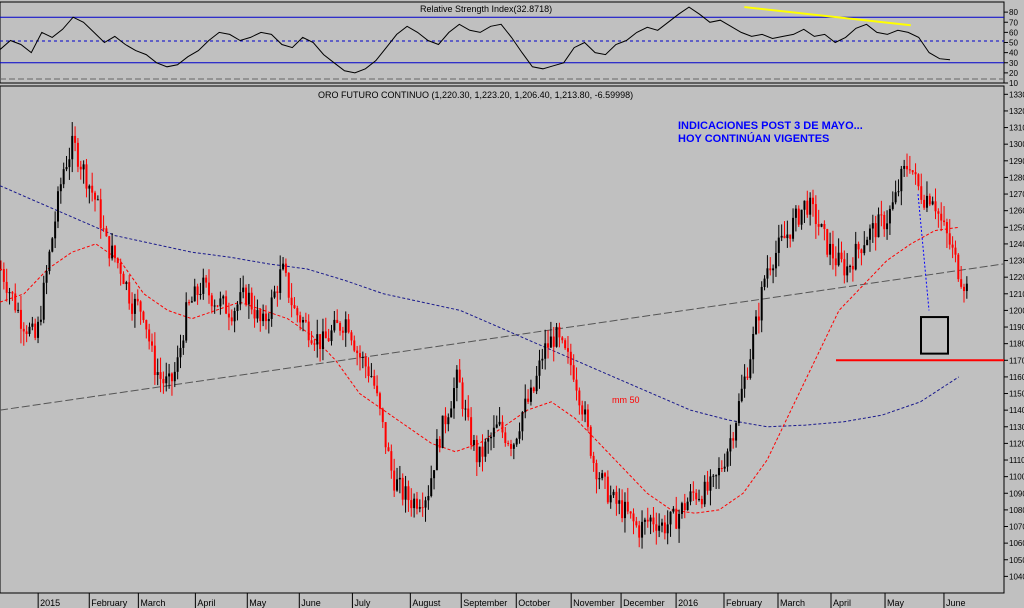  What do you see at coordinates (688, 603) in the screenshot?
I see `x-tick-label: 2016` at bounding box center [688, 603].